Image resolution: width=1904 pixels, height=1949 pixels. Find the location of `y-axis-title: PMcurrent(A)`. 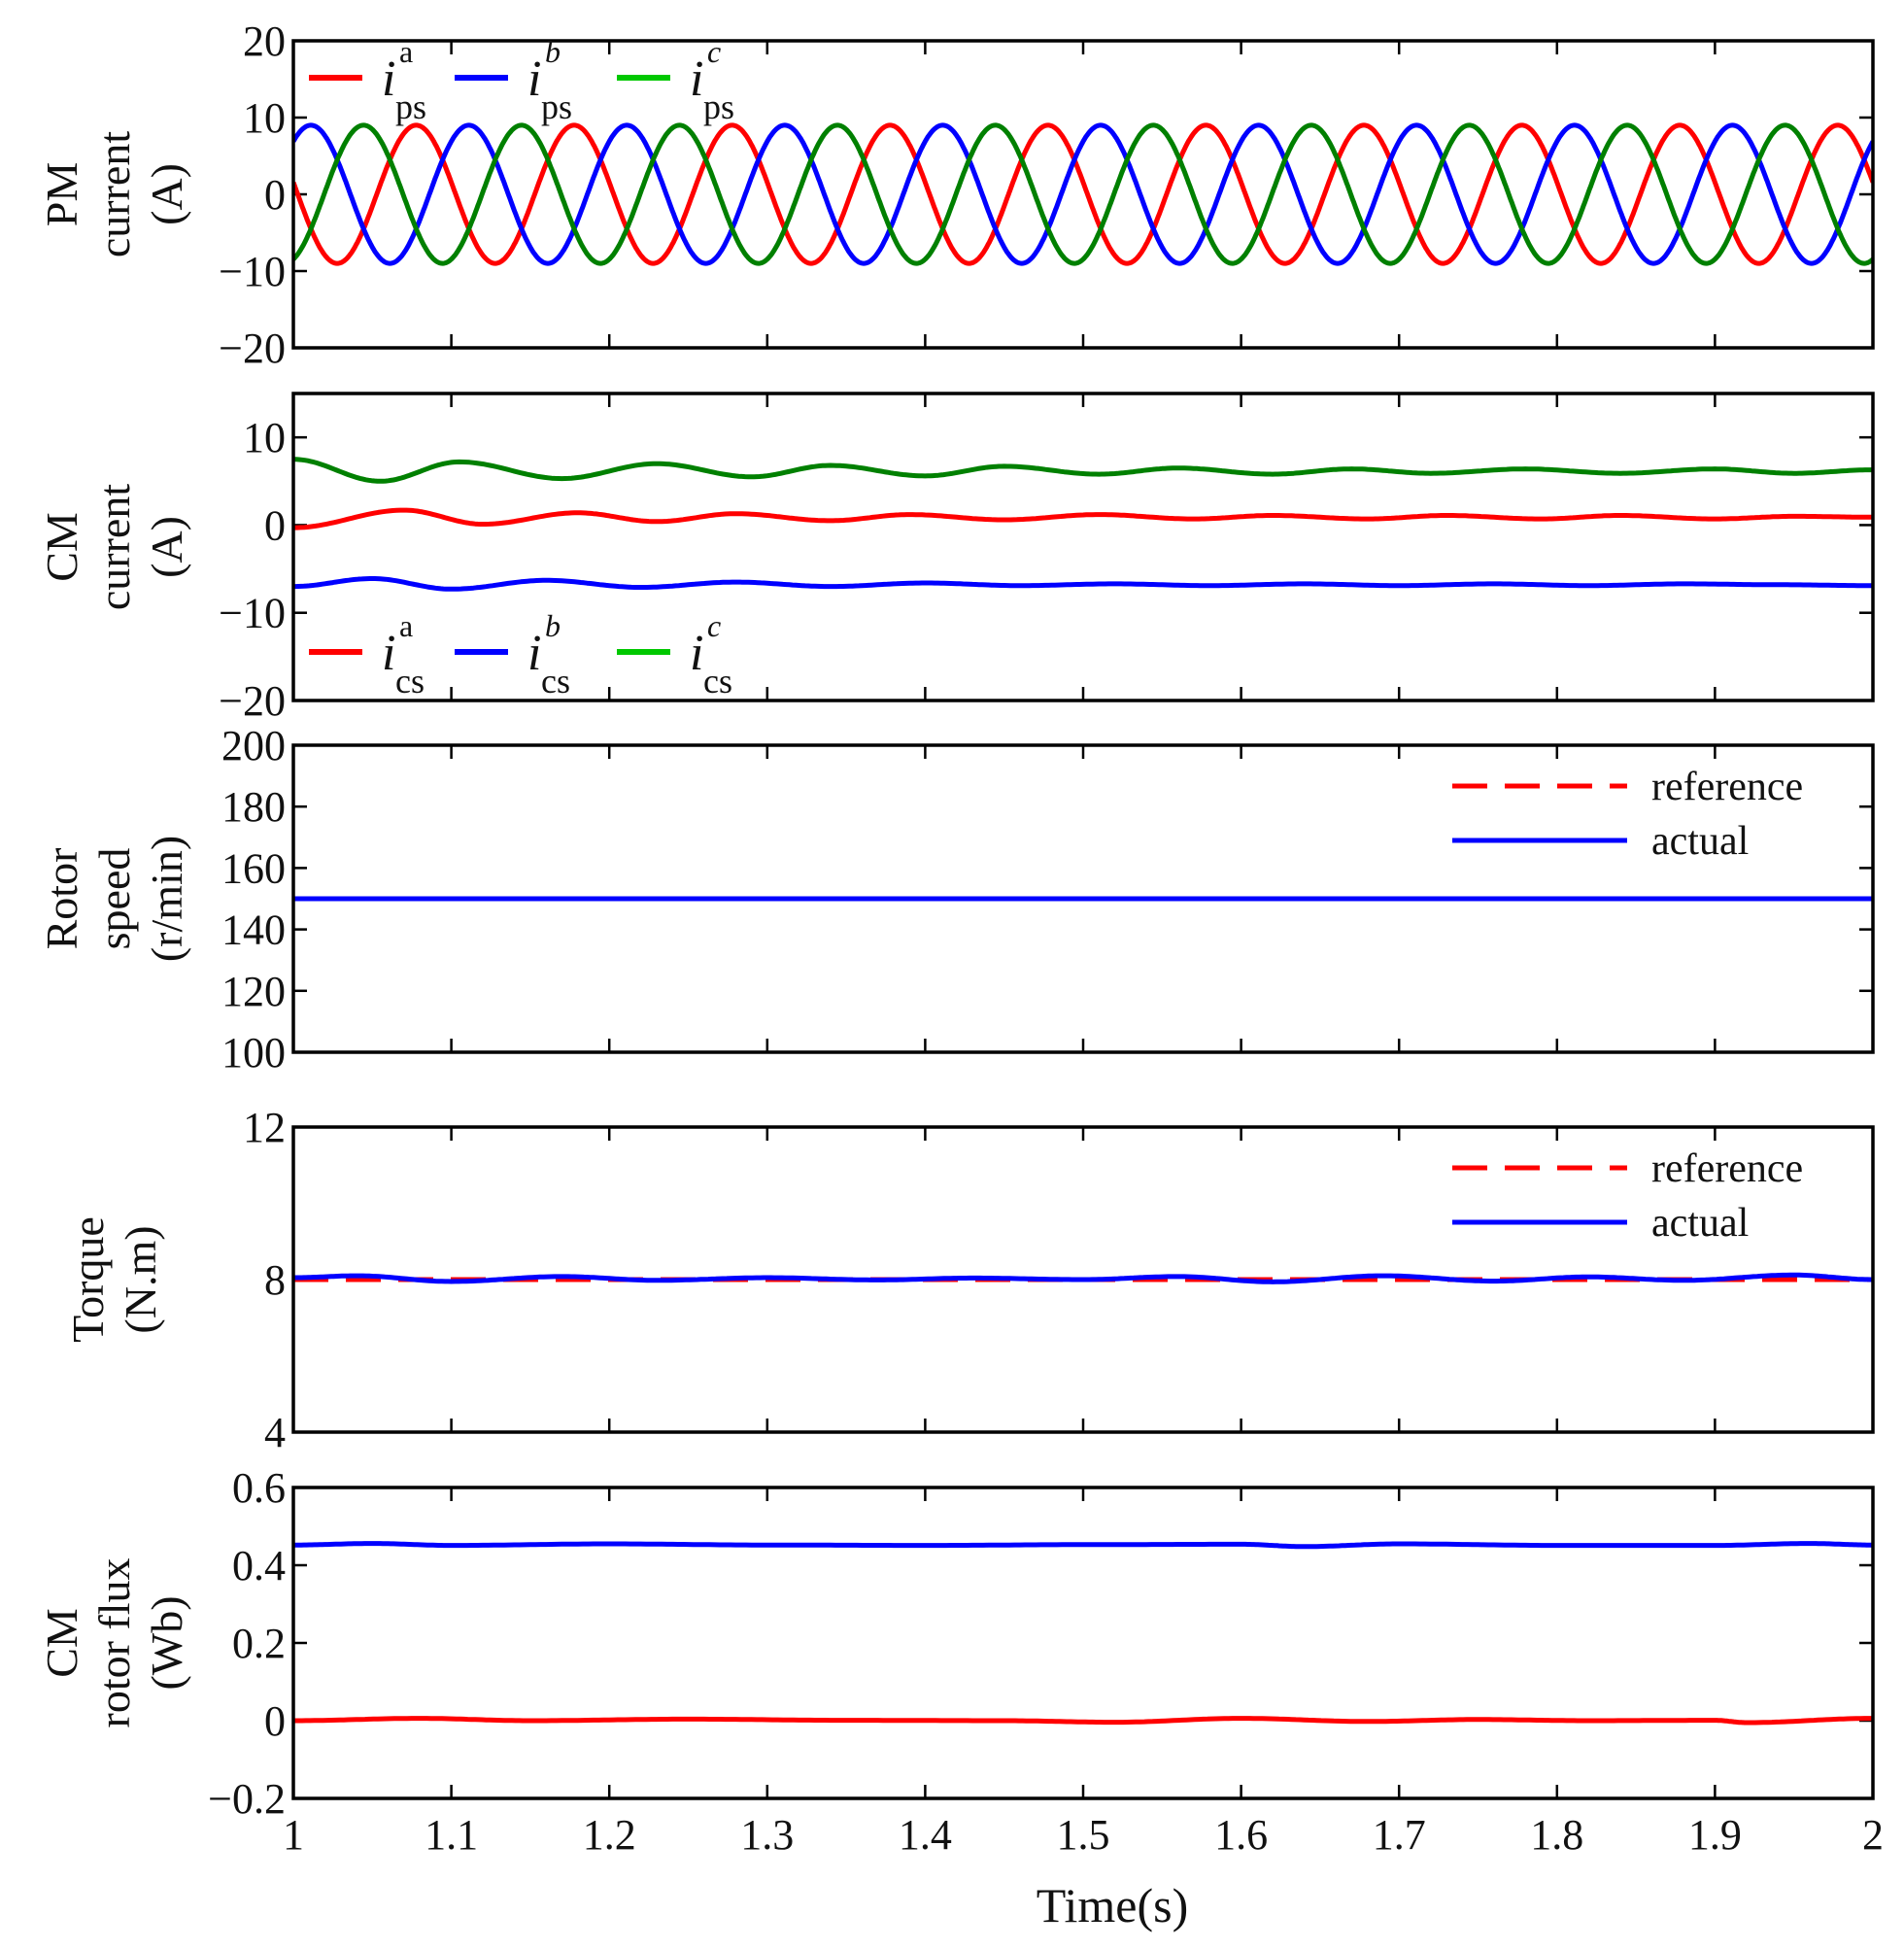

y-axis-title: PMcurrent(A) is located at coordinates (114, 194).